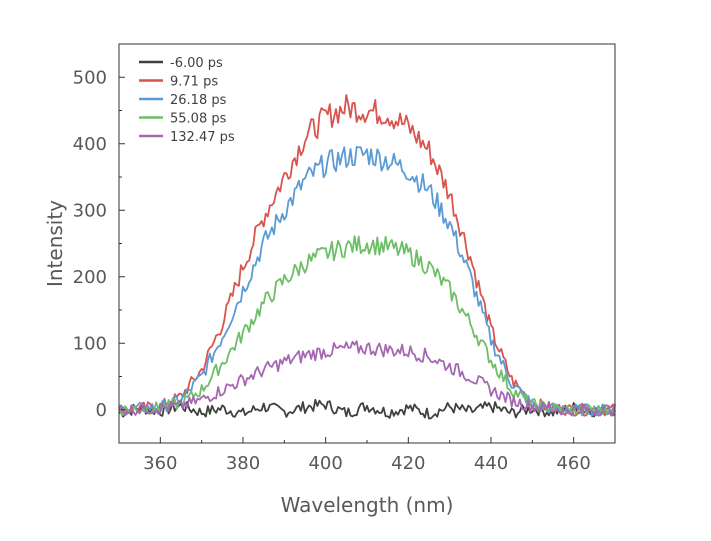 The image size is (711, 541). What do you see at coordinates (90, 144) in the screenshot?
I see `y-tick-label: 400` at bounding box center [90, 144].